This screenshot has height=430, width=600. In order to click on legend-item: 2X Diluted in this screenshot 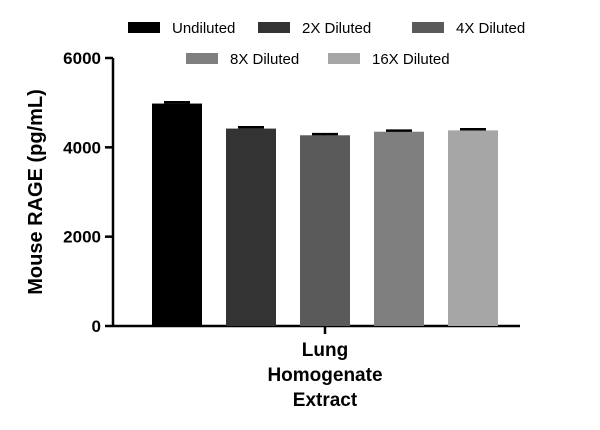, I will do `click(314, 28)`.